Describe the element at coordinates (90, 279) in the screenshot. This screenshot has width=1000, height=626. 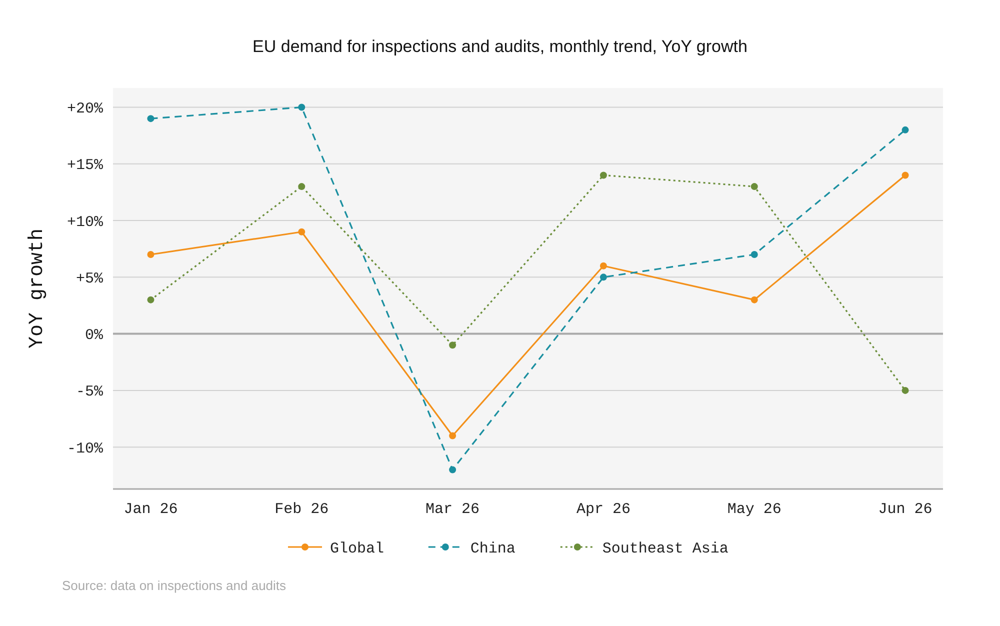
I see `y-tick-label: +5%` at that location.